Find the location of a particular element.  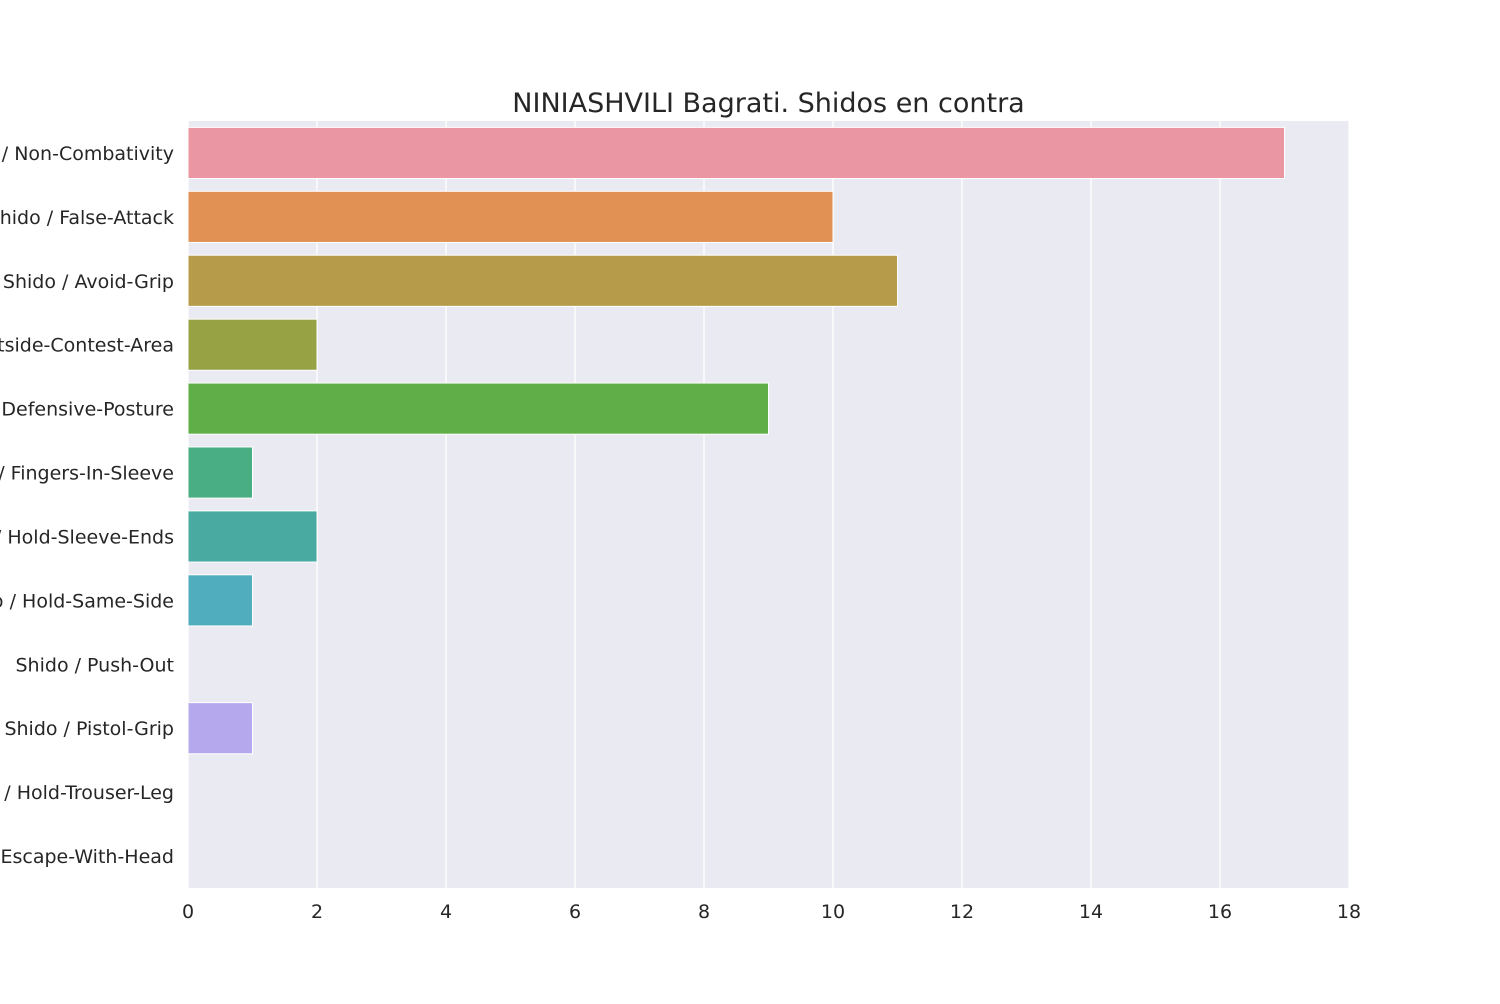

x-tick-label: 16 is located at coordinates (1220, 912).